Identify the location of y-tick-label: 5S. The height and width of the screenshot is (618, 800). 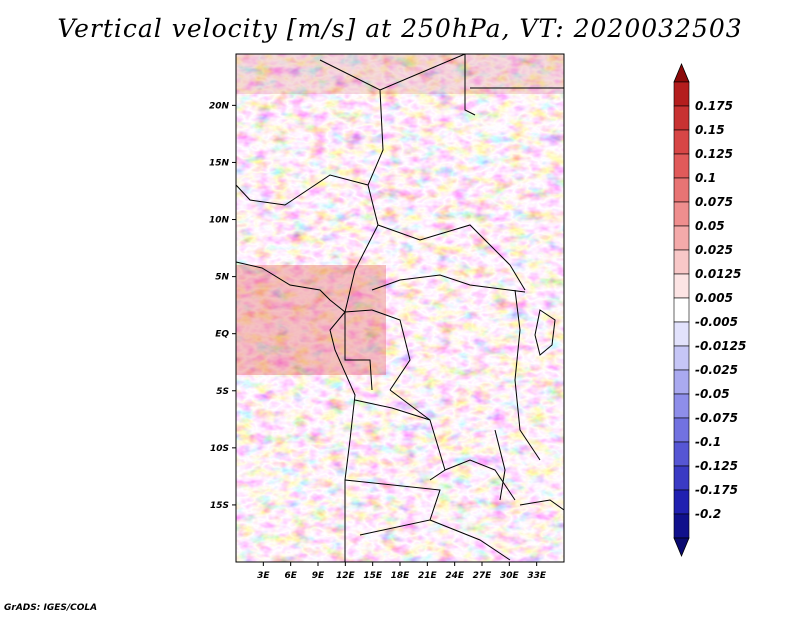
(222, 392).